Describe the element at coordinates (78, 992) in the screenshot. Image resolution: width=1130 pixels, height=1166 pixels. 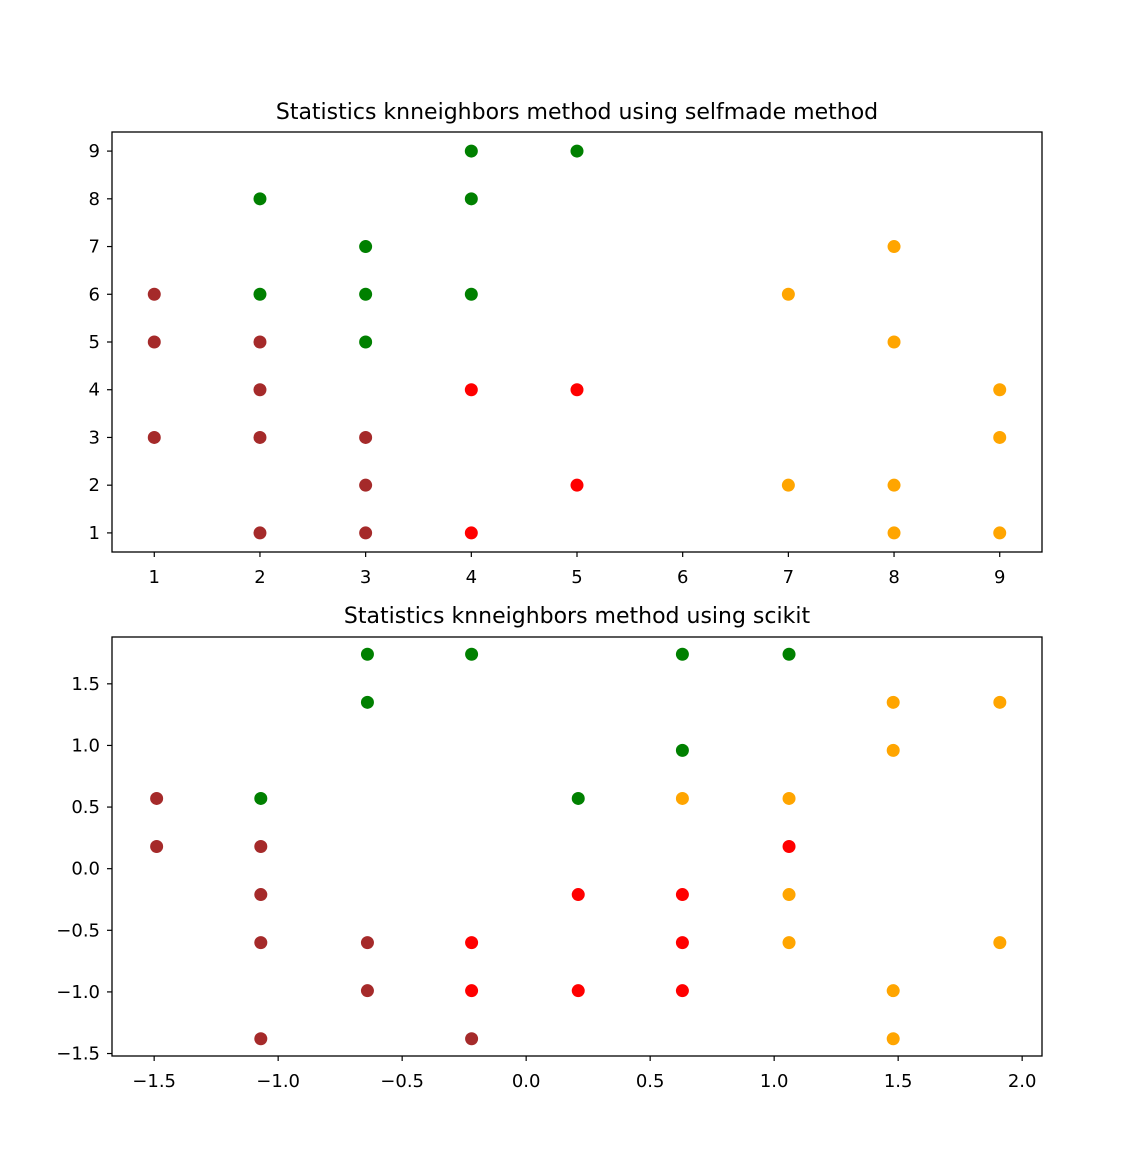
I see `y-tick-label: −1.0` at that location.